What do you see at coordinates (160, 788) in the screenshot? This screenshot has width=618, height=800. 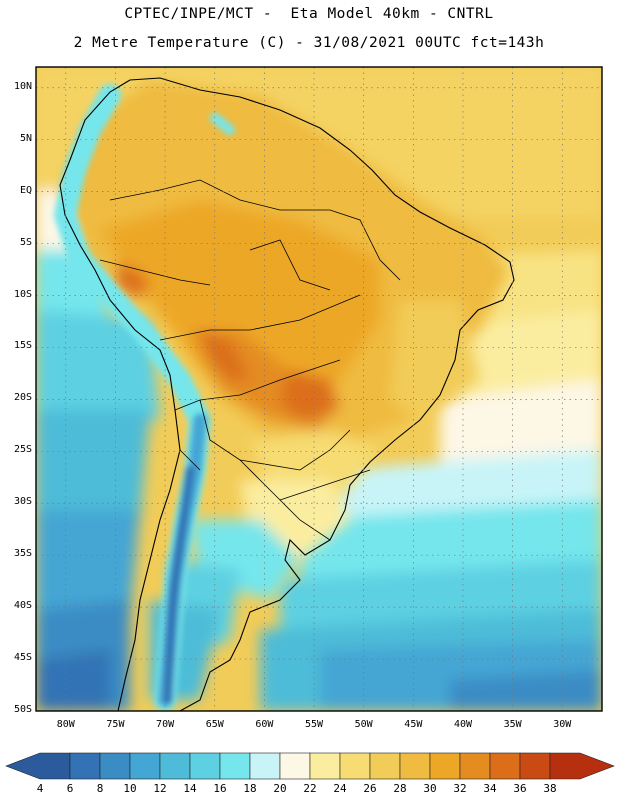 I see `colorbar-label: 12` at bounding box center [160, 788].